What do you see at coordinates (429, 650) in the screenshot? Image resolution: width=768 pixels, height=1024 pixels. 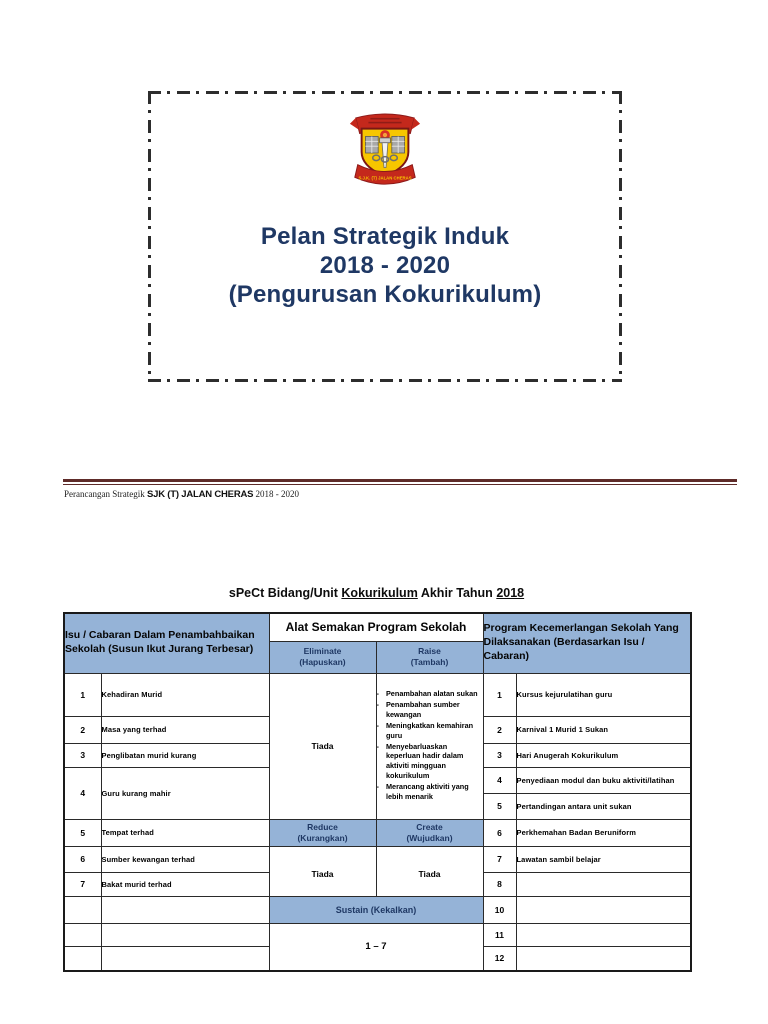 I see `header-raise-line1: Raise` at bounding box center [429, 650].